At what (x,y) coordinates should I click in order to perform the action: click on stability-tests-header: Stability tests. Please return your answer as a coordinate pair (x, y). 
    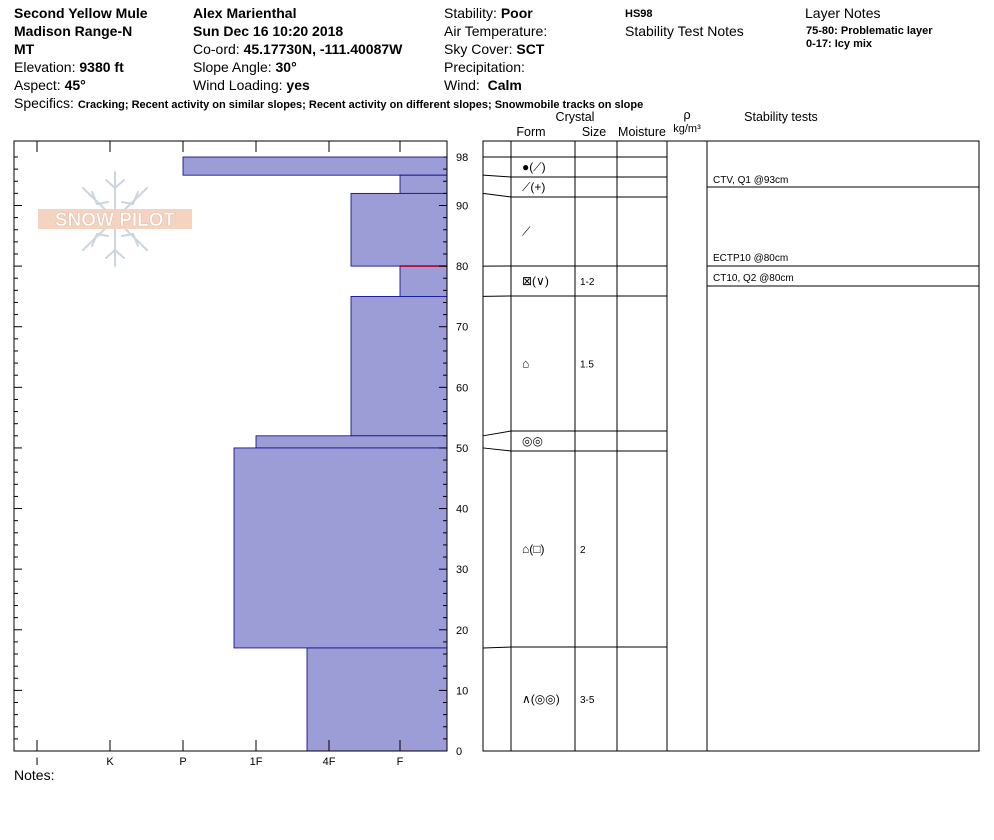
    Looking at the image, I should click on (781, 117).